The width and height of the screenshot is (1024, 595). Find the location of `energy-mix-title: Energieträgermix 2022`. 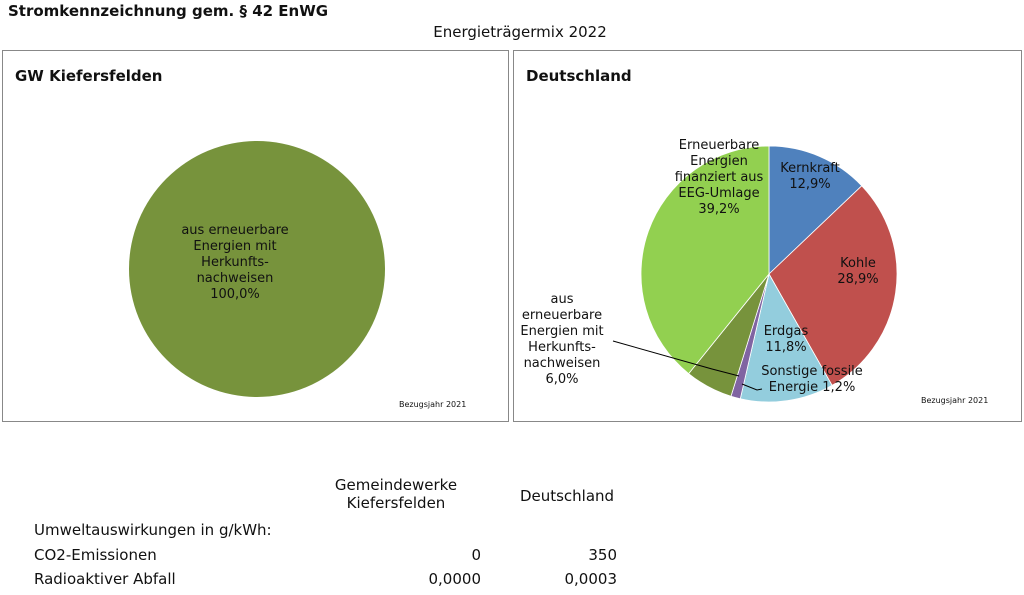

energy-mix-title: Energieträgermix 2022 is located at coordinates (520, 32).